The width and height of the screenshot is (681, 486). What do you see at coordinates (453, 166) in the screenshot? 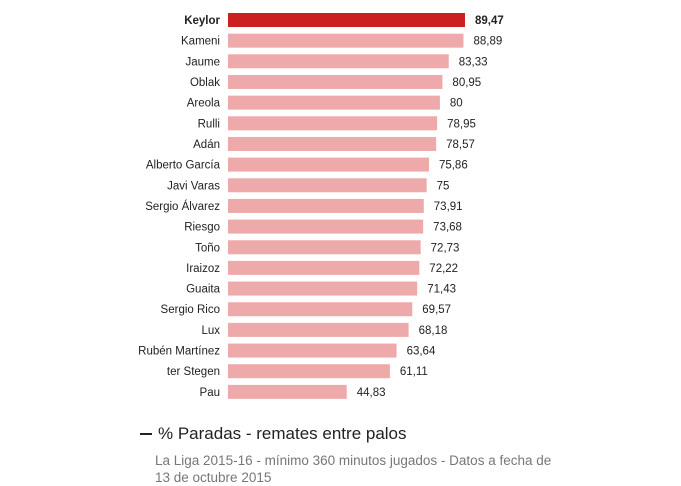
I see `value-label: 75,86` at bounding box center [453, 166].